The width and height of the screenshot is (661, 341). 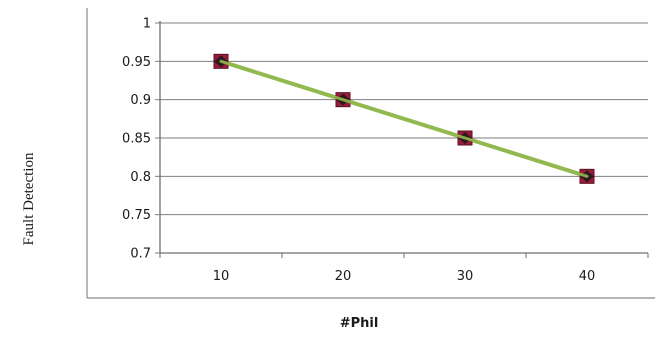 What do you see at coordinates (140, 254) in the screenshot?
I see `y-tick-label: 0.7` at bounding box center [140, 254].